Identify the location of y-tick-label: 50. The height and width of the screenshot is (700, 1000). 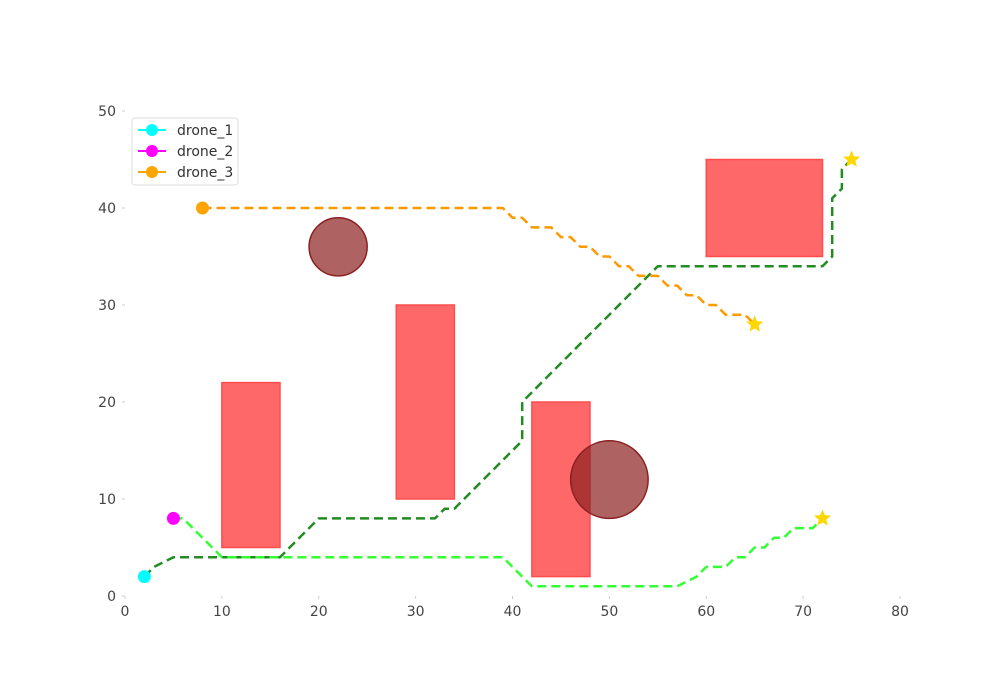
(107, 112).